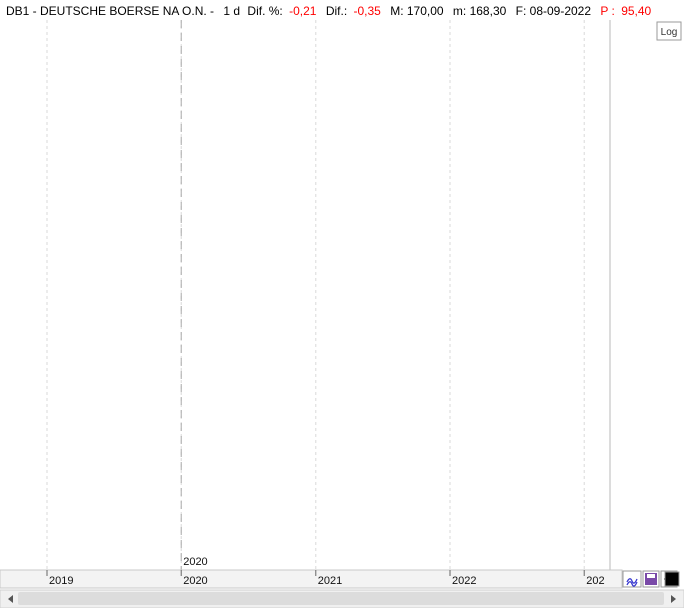  What do you see at coordinates (10, 599) in the screenshot?
I see `scroll-left-arrow-icon` at bounding box center [10, 599].